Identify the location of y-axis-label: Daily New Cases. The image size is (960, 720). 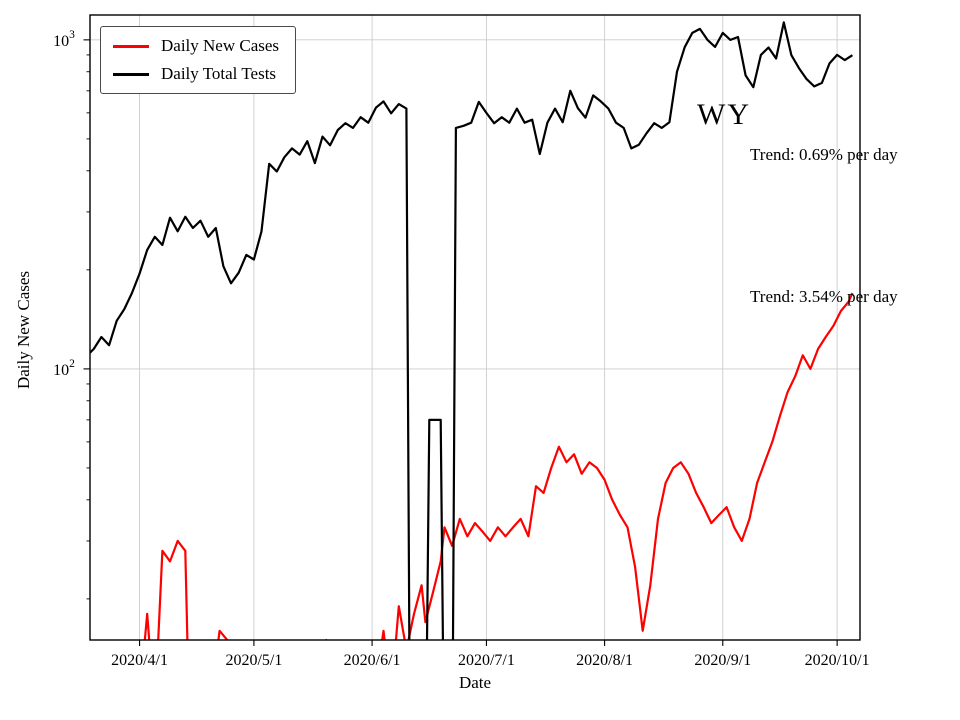
(23, 330).